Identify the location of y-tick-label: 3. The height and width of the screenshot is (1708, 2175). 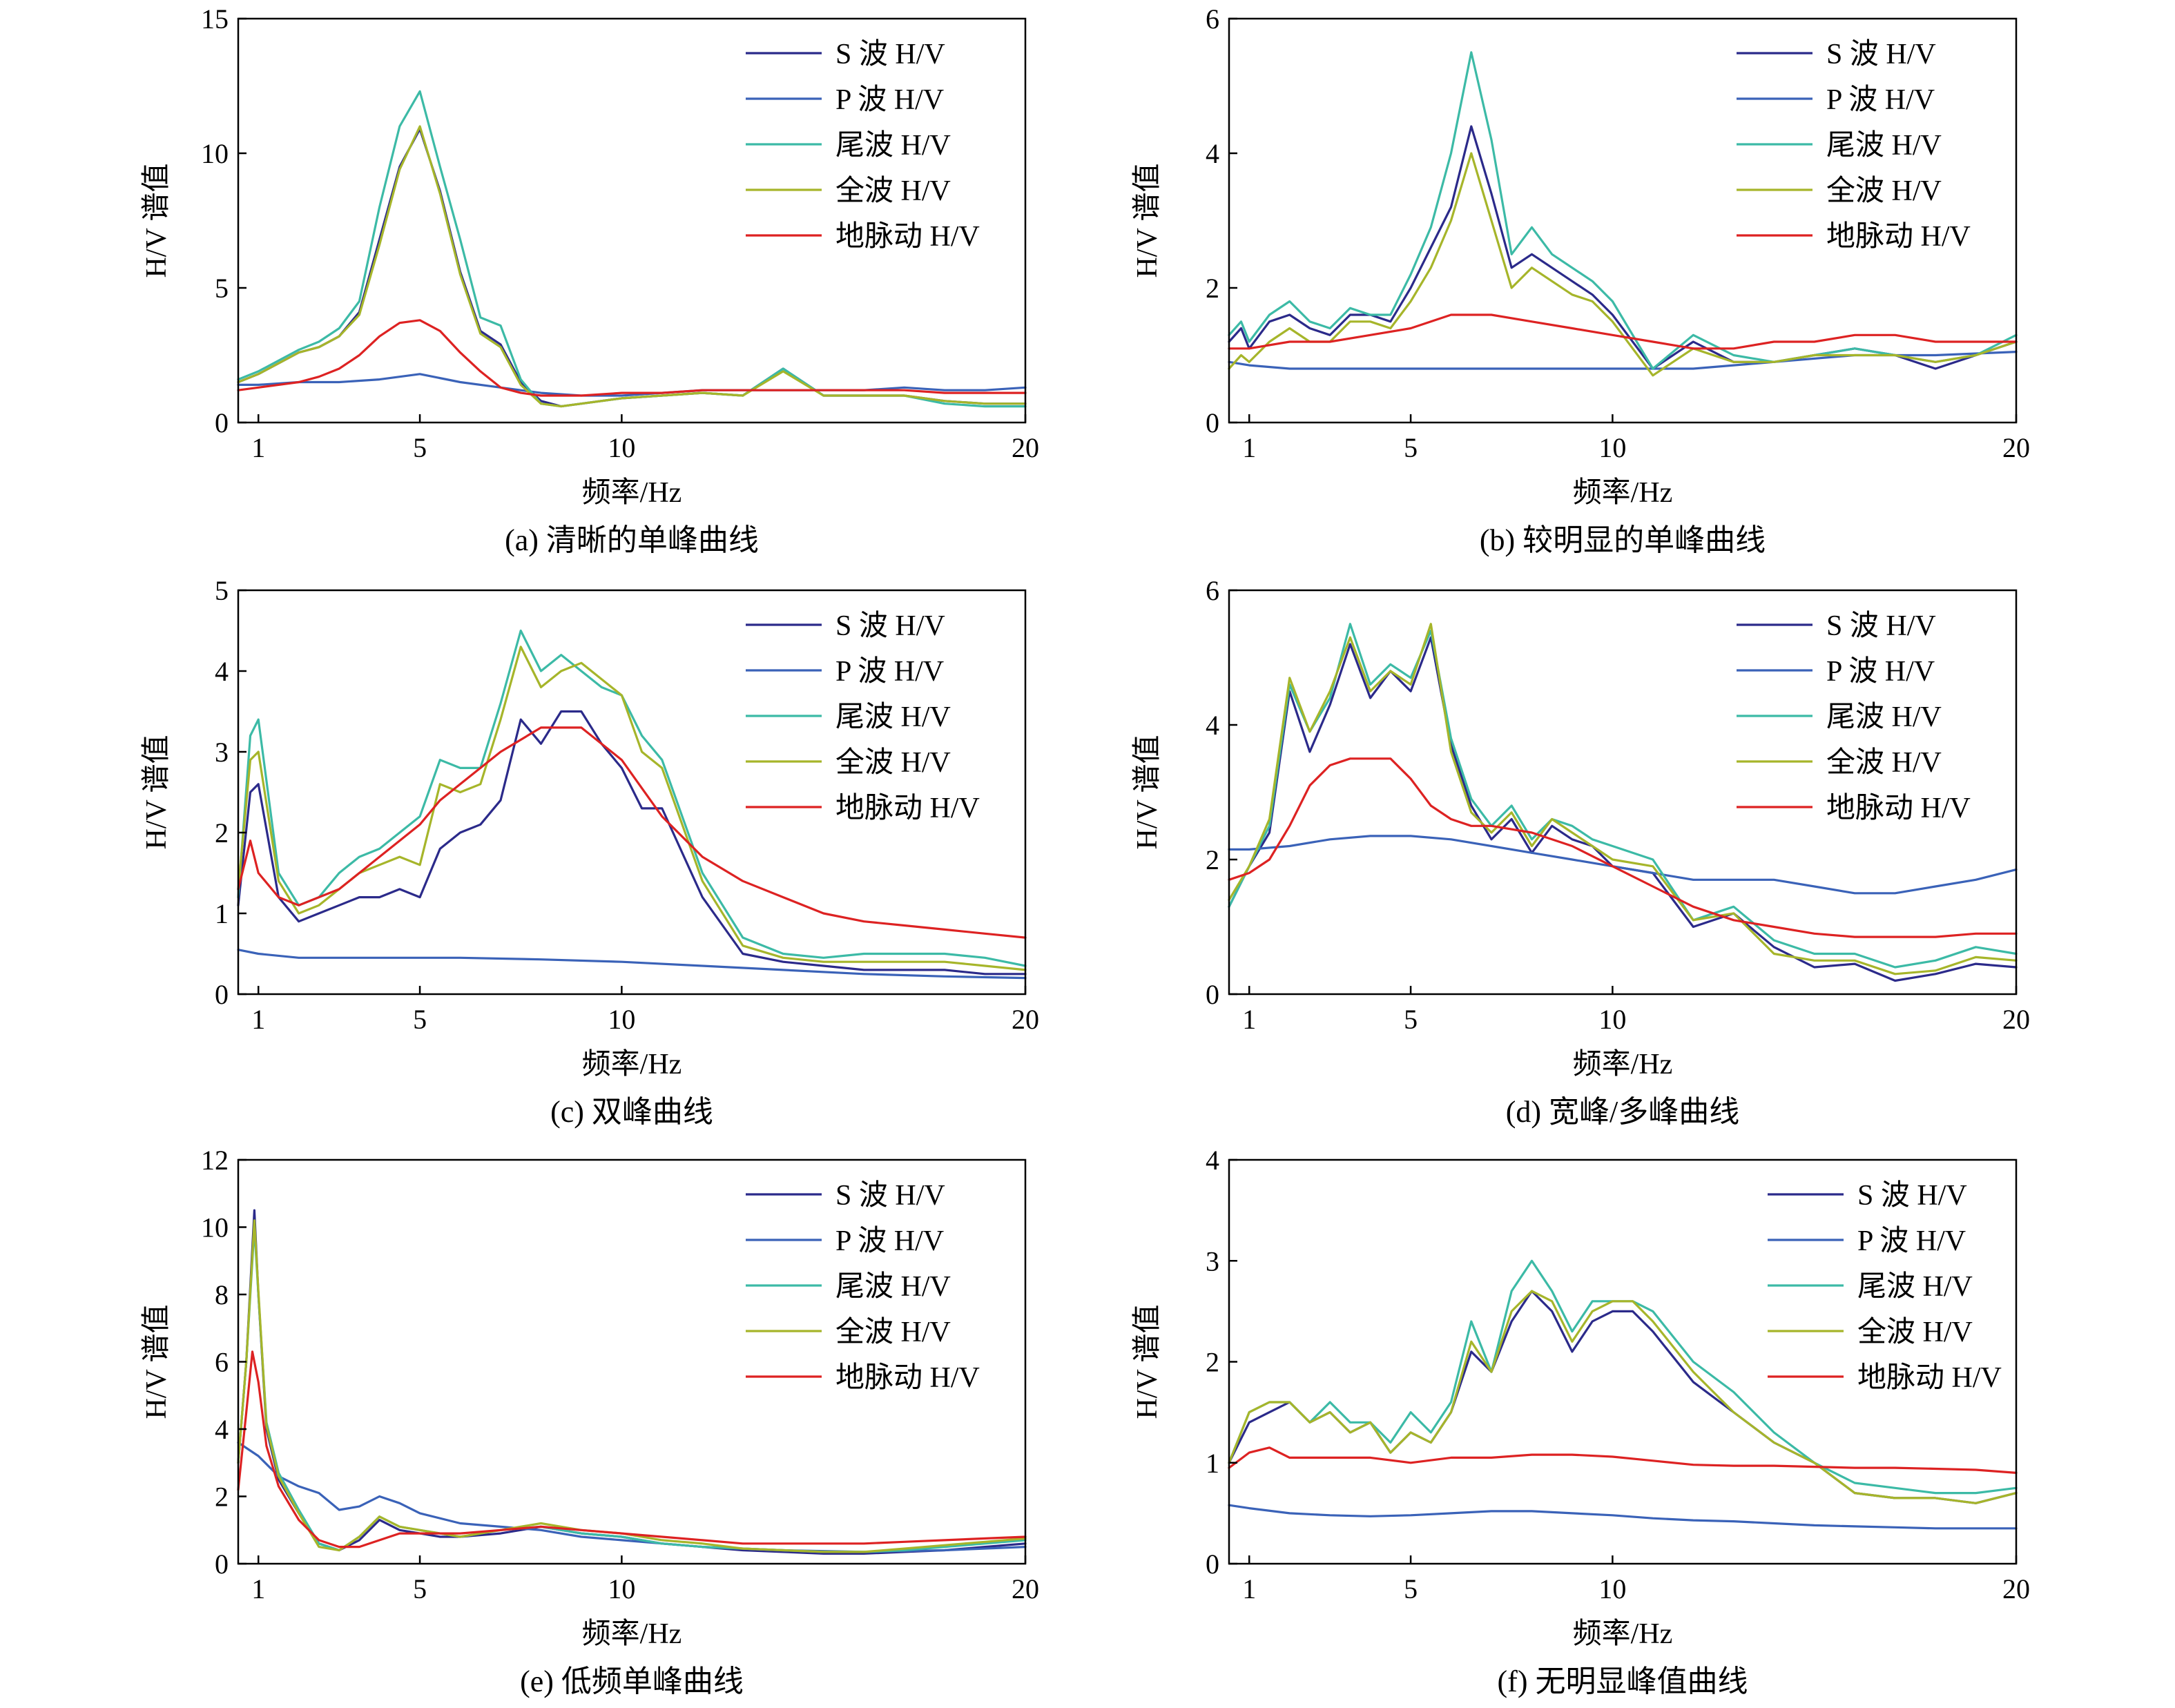
(222, 752).